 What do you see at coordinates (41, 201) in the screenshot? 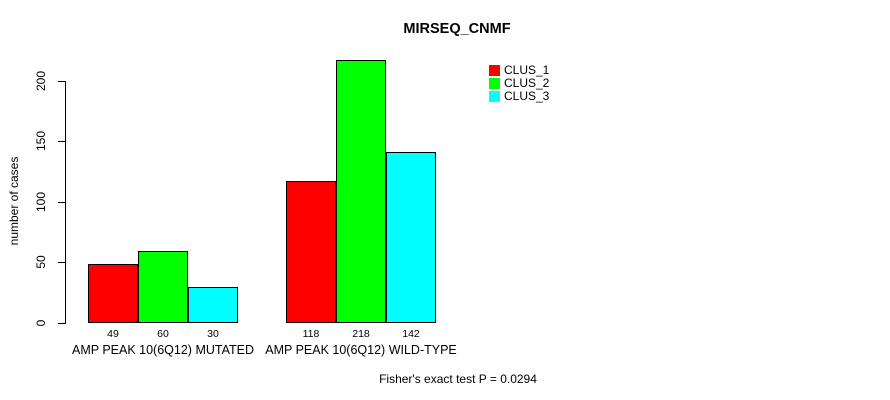
I see `y-tick-label: 100` at bounding box center [41, 201].